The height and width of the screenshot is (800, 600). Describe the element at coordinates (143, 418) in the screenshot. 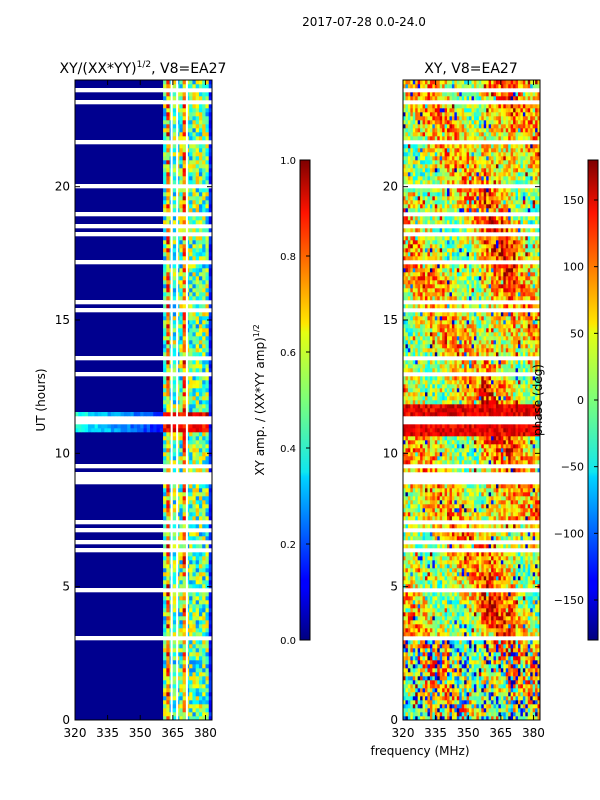

I see `amplitude-data-gap` at that location.